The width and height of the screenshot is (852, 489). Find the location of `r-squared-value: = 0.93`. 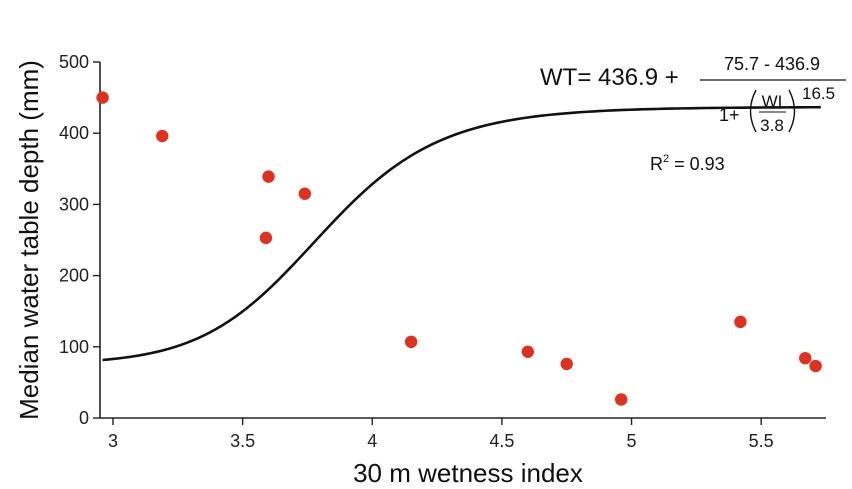

r-squared-value: = 0.93 is located at coordinates (697, 164).